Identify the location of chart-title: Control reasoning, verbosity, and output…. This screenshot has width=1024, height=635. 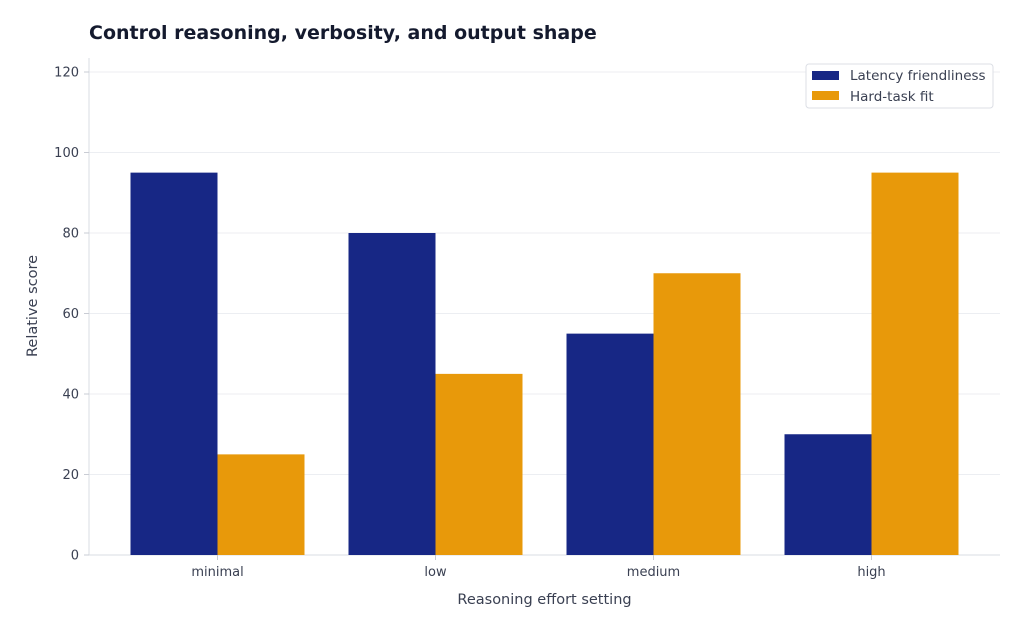
(343, 33).